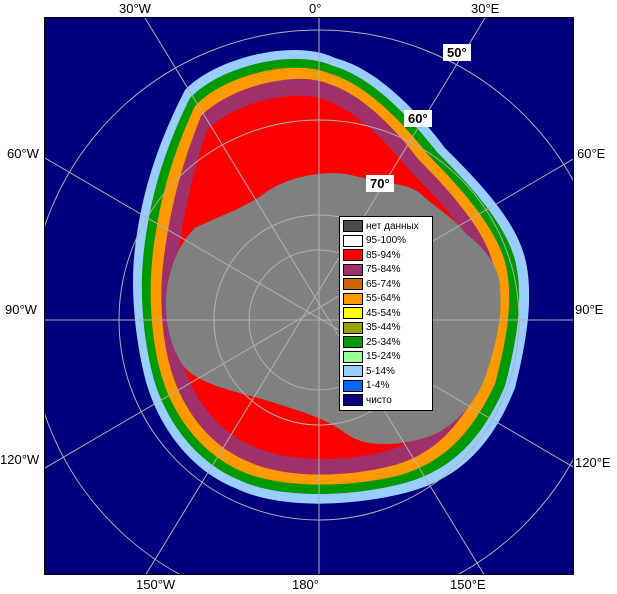  Describe the element at coordinates (418, 118) in the screenshot. I see `lat-label-60: 60°` at that location.